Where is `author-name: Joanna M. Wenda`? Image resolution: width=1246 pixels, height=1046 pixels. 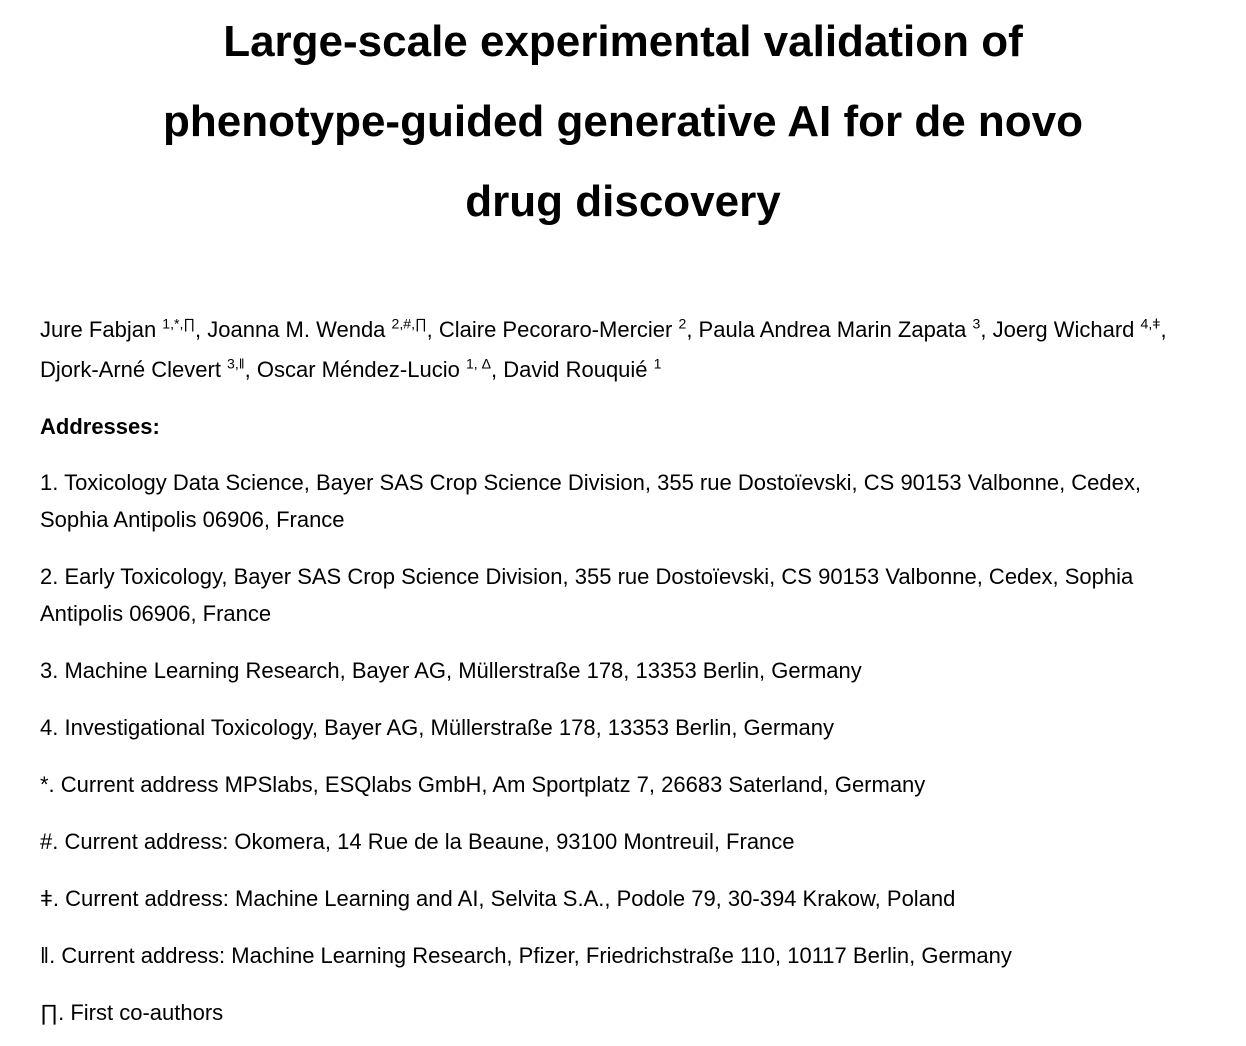
author-name: Joanna M. Wenda is located at coordinates (299, 329).